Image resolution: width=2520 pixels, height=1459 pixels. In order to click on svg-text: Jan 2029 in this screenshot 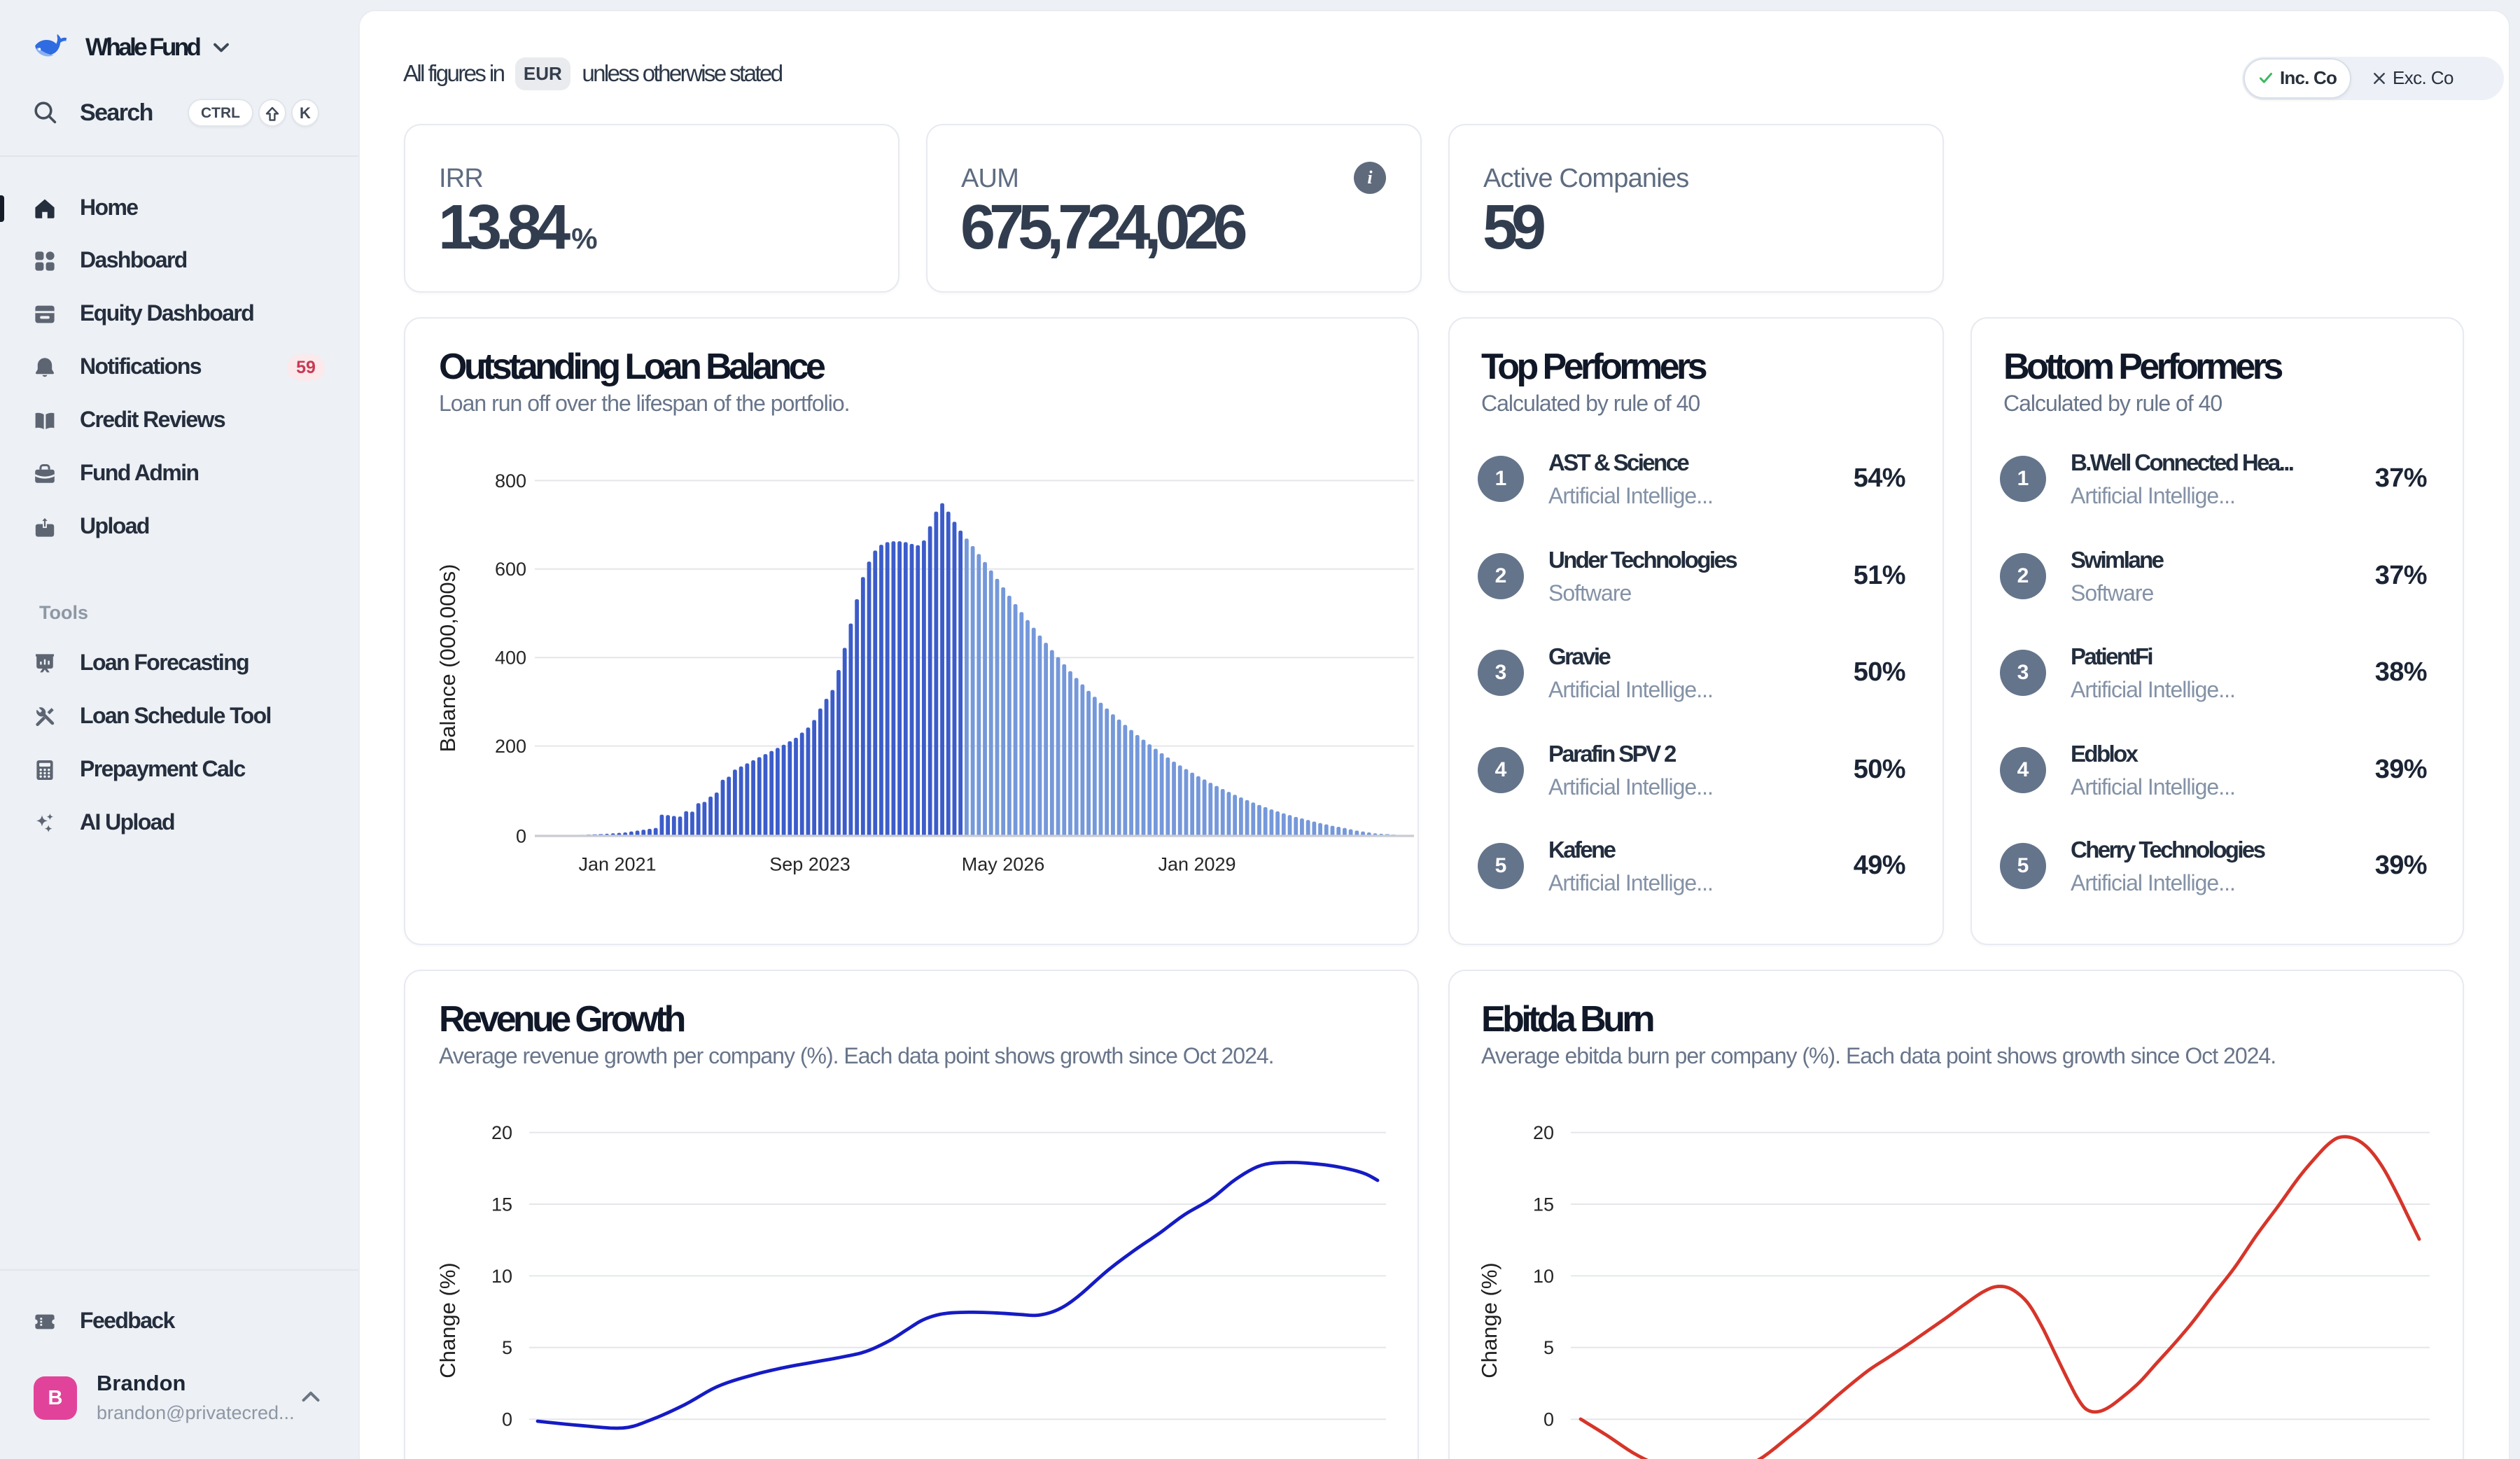, I will do `click(1197, 863)`.